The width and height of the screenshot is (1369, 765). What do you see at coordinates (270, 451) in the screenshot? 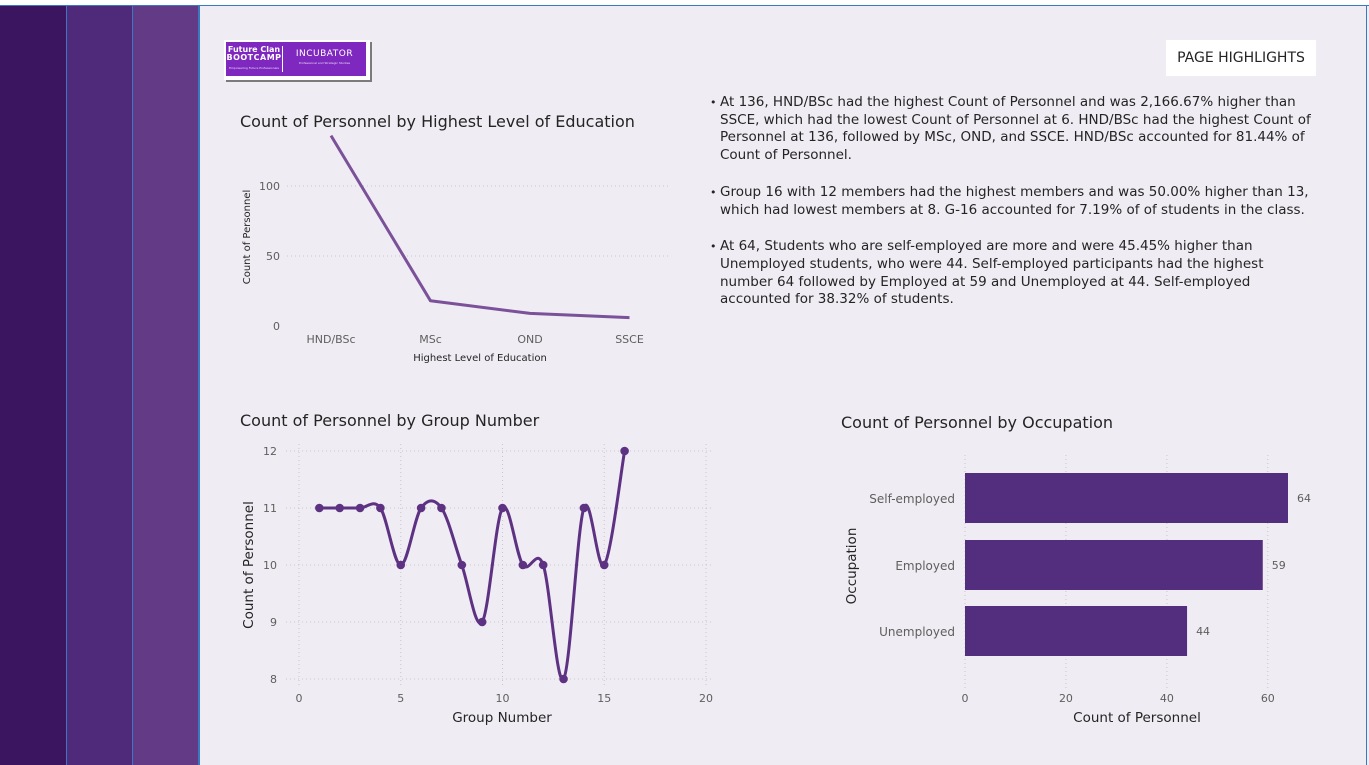
I see `y-tick-label: 12` at bounding box center [270, 451].